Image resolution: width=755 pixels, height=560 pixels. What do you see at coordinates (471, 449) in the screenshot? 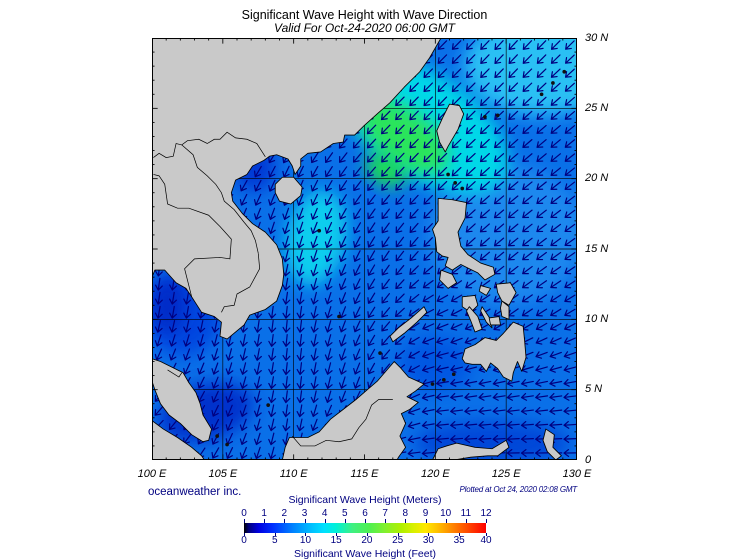
I see `land-sulawesi` at bounding box center [471, 449].